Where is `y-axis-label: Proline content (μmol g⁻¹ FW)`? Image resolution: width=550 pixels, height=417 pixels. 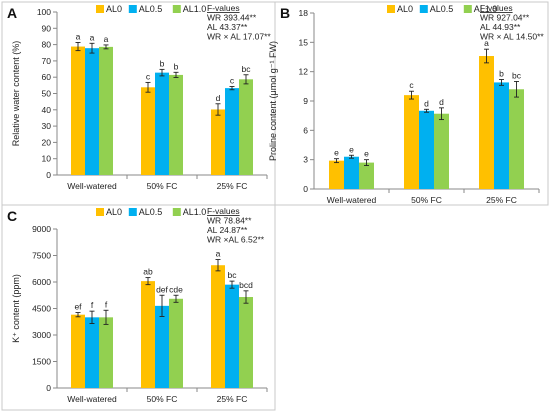
y-axis-label: Proline content (μmol g⁻¹ FW) is located at coordinates (273, 101).